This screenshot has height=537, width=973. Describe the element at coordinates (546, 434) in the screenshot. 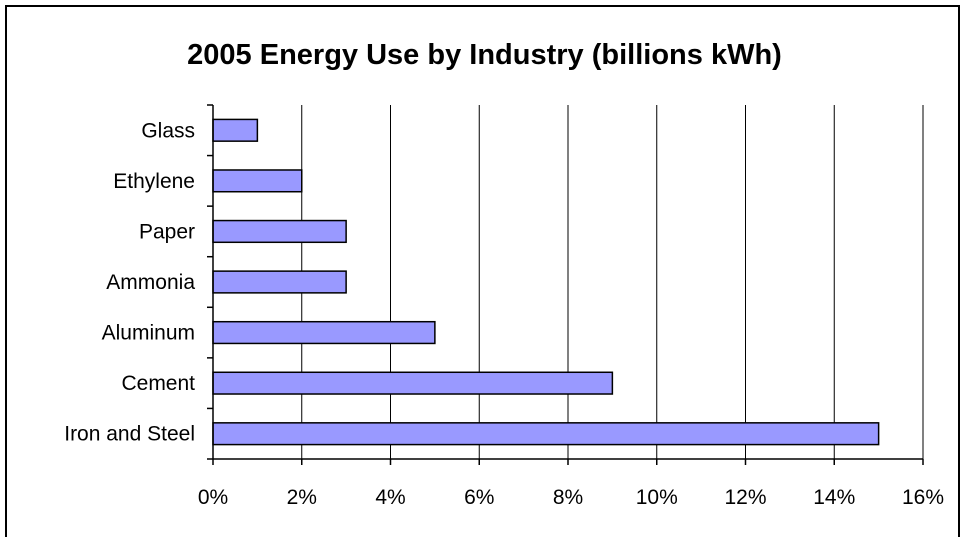

I see `bar-iron-and-steel` at that location.